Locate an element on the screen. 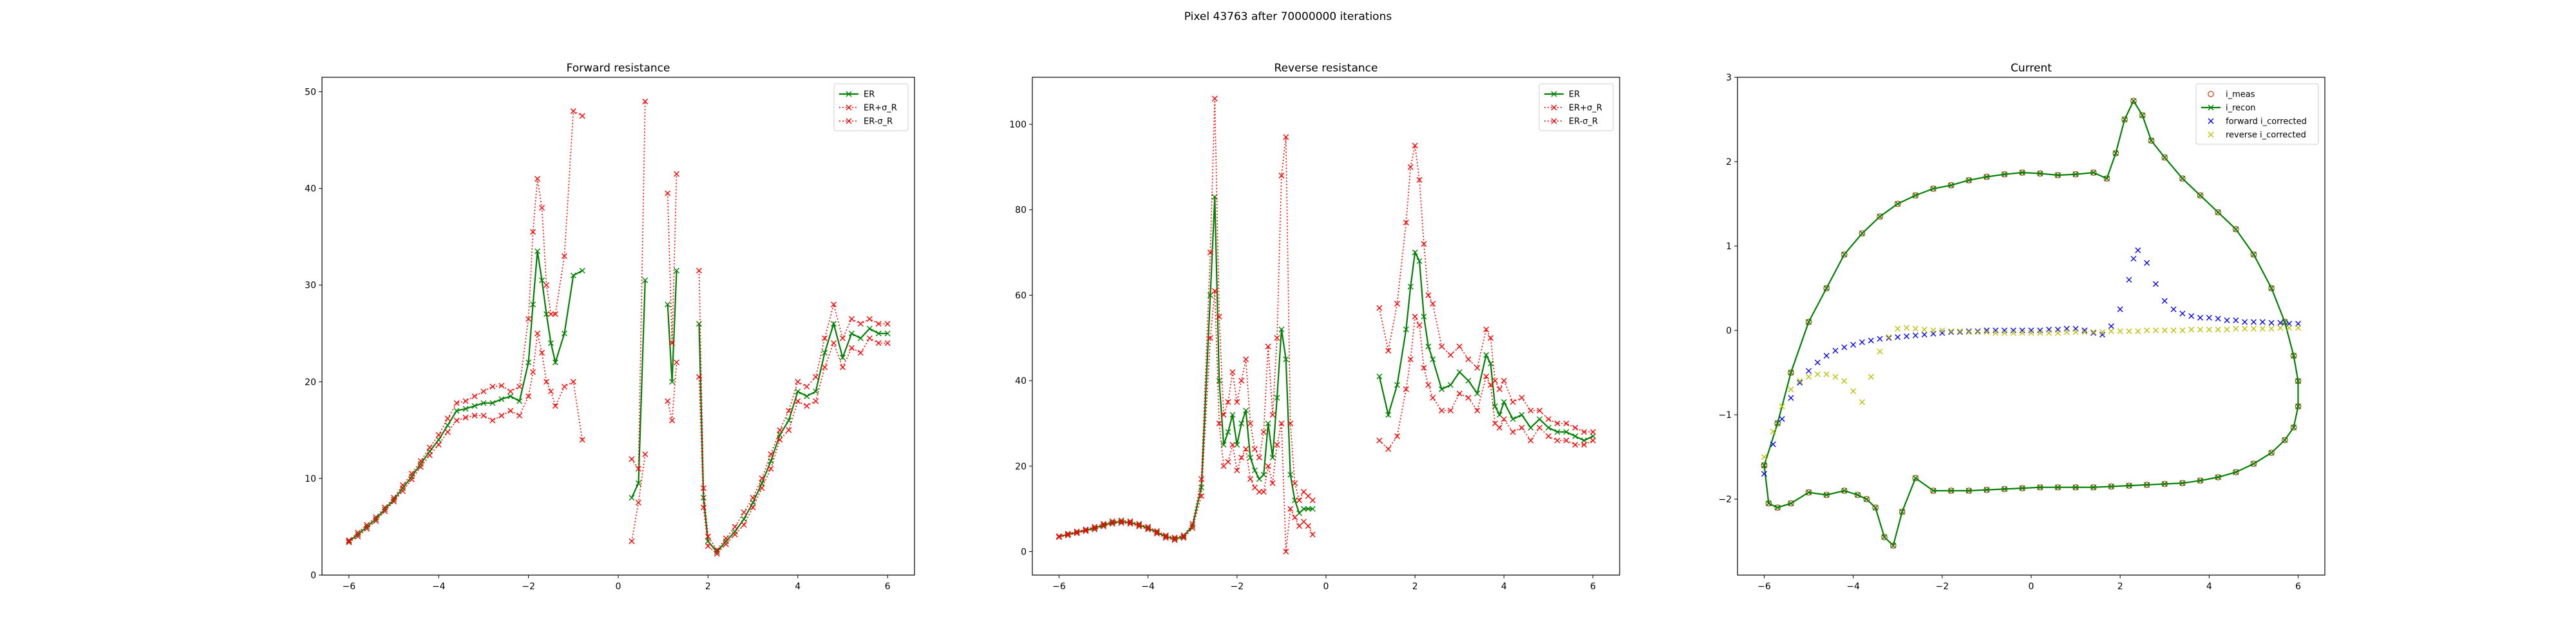 The width and height of the screenshot is (2576, 644). series-i-recon is located at coordinates (2031, 323).